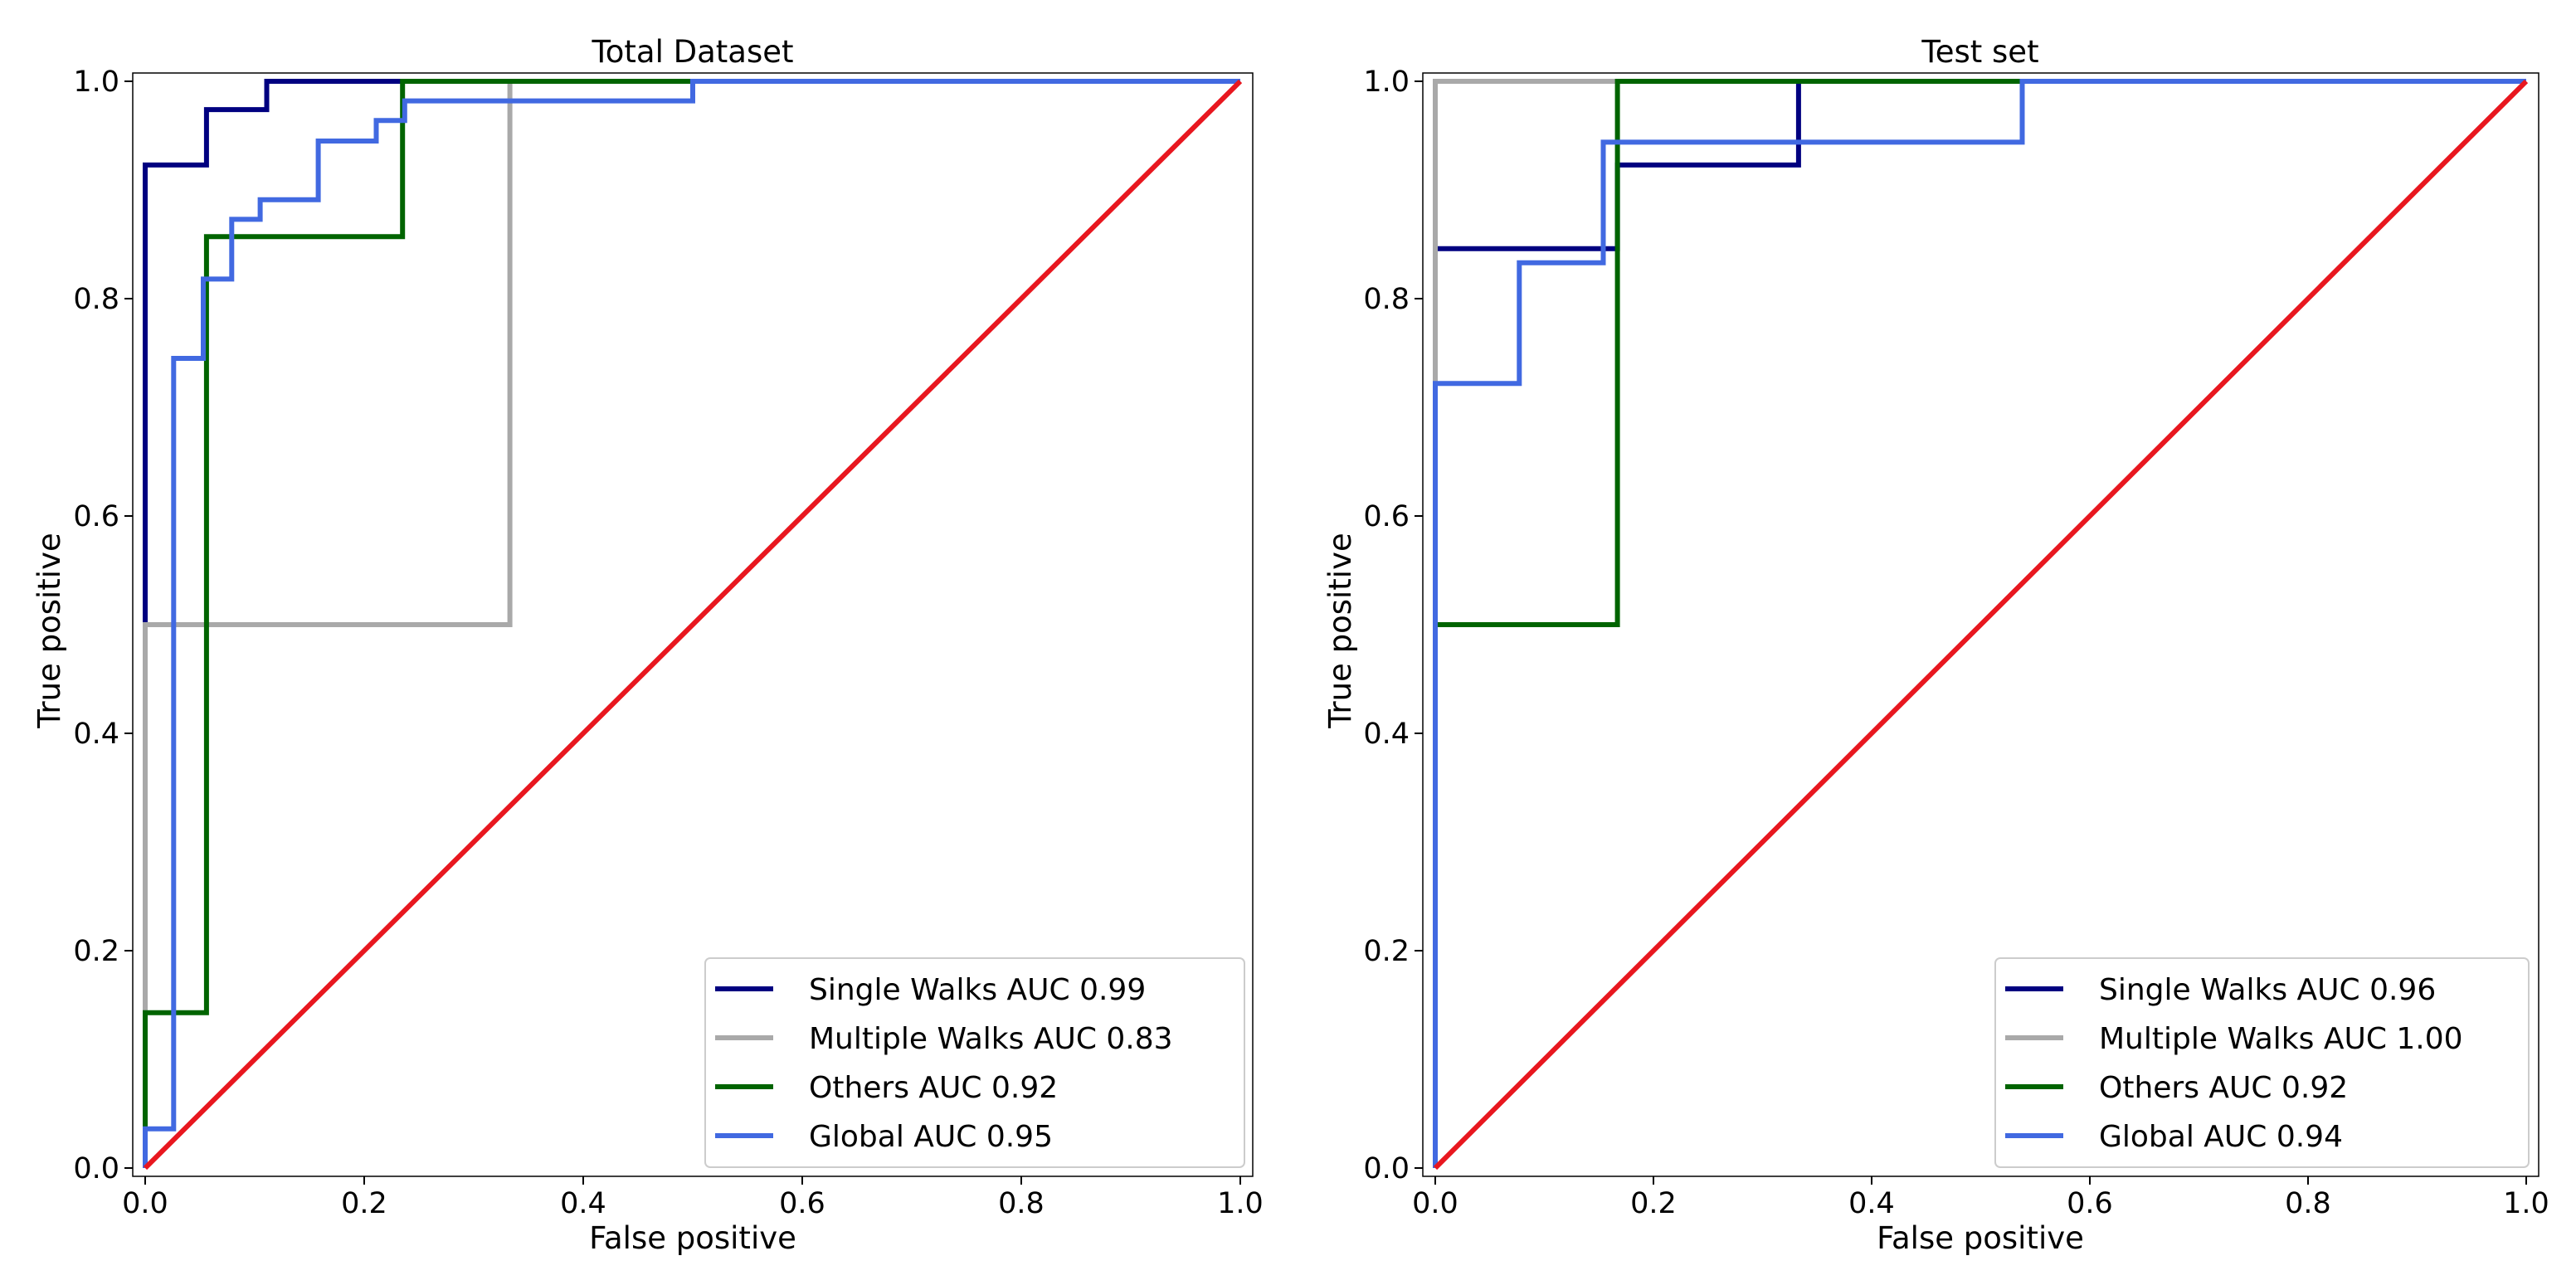 This screenshot has height=1285, width=2576. What do you see at coordinates (991, 1039) in the screenshot?
I see `legend-entry: Multiple Walks AUC 0.83` at bounding box center [991, 1039].